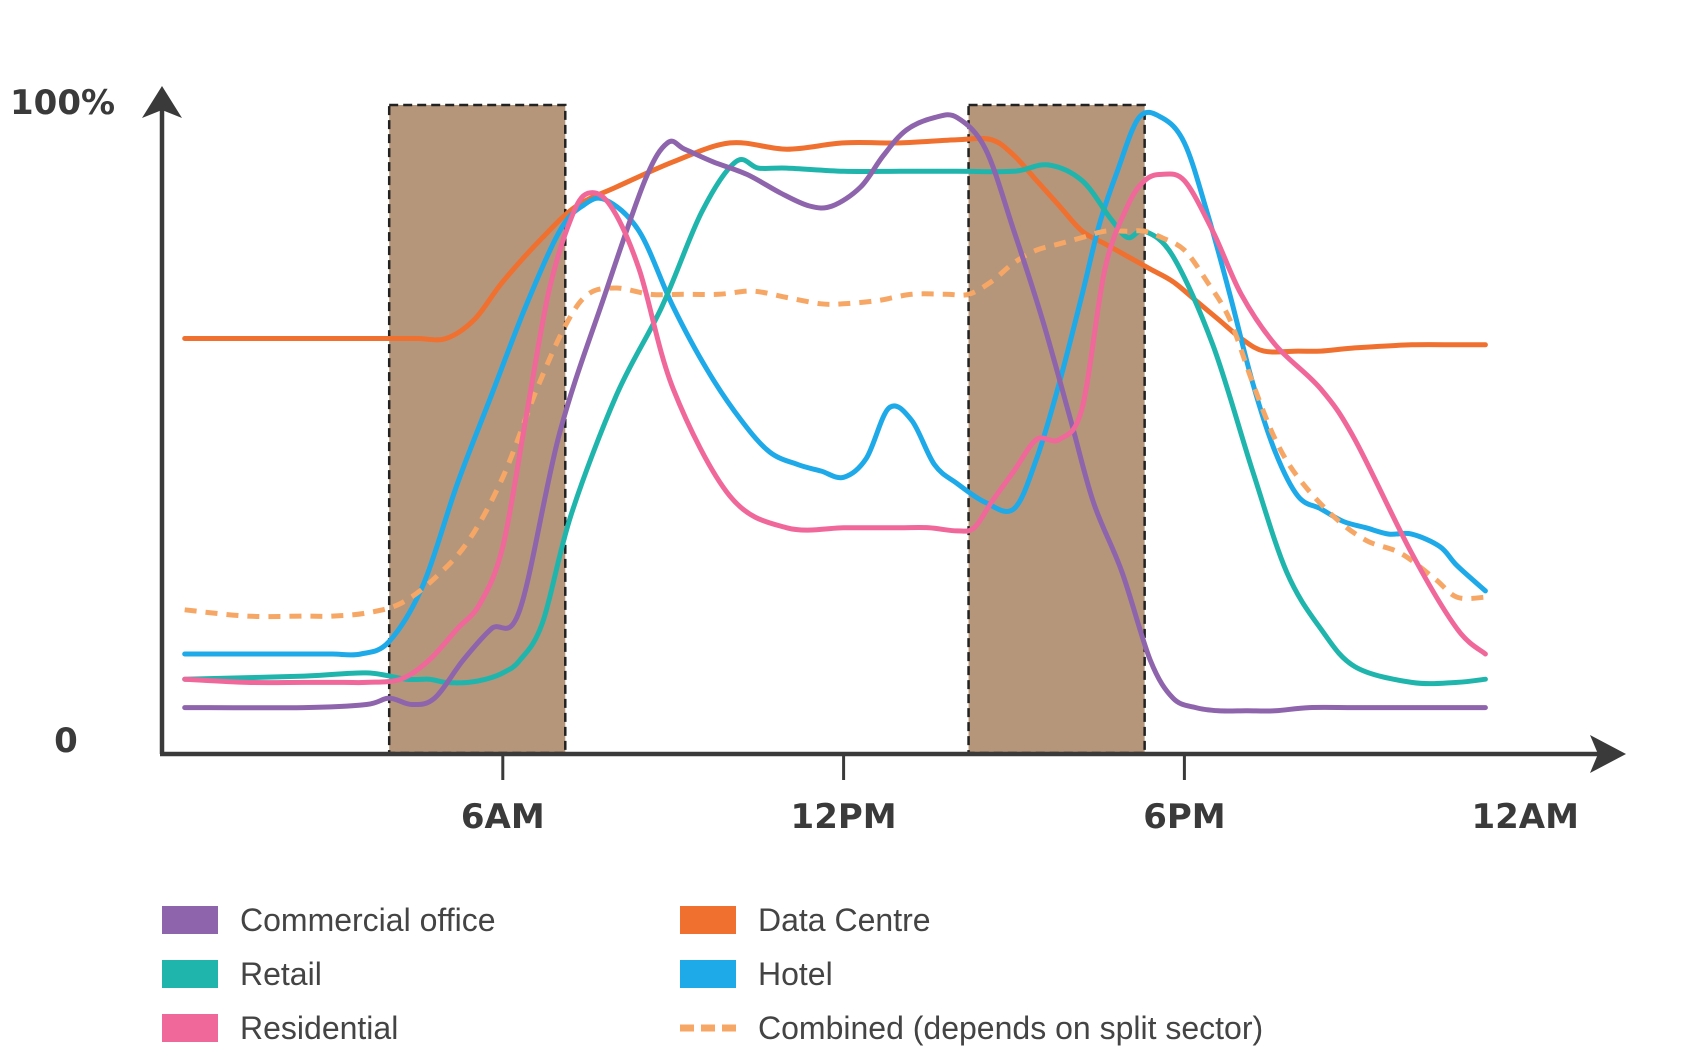 This screenshot has height=1059, width=1698. I want to click on legend-swatch-commercial-office, so click(190, 920).